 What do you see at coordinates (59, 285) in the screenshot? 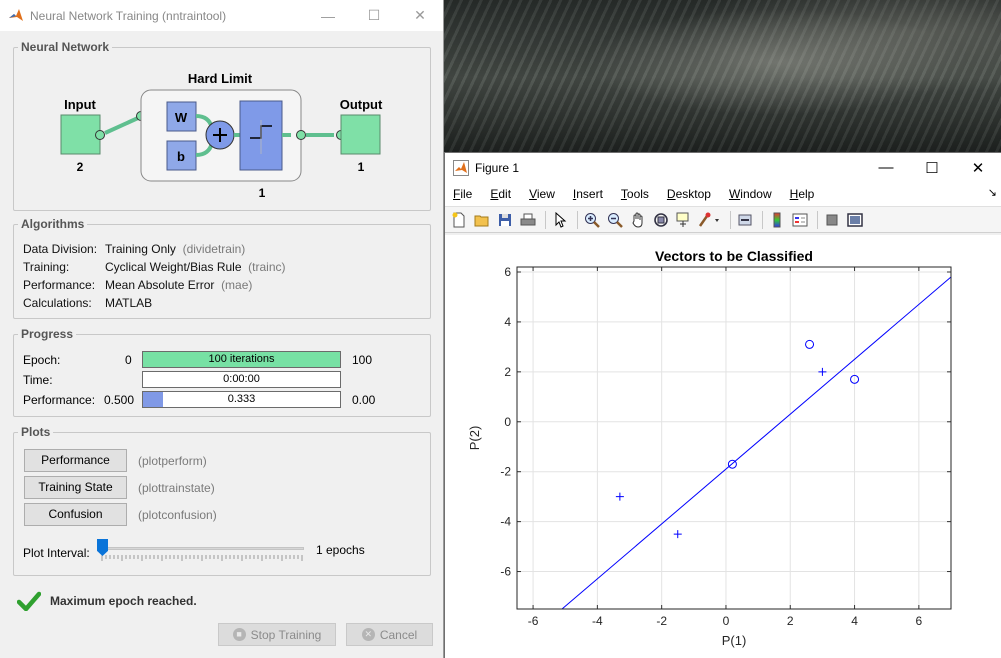
I see `row-label: Performance:` at bounding box center [59, 285].